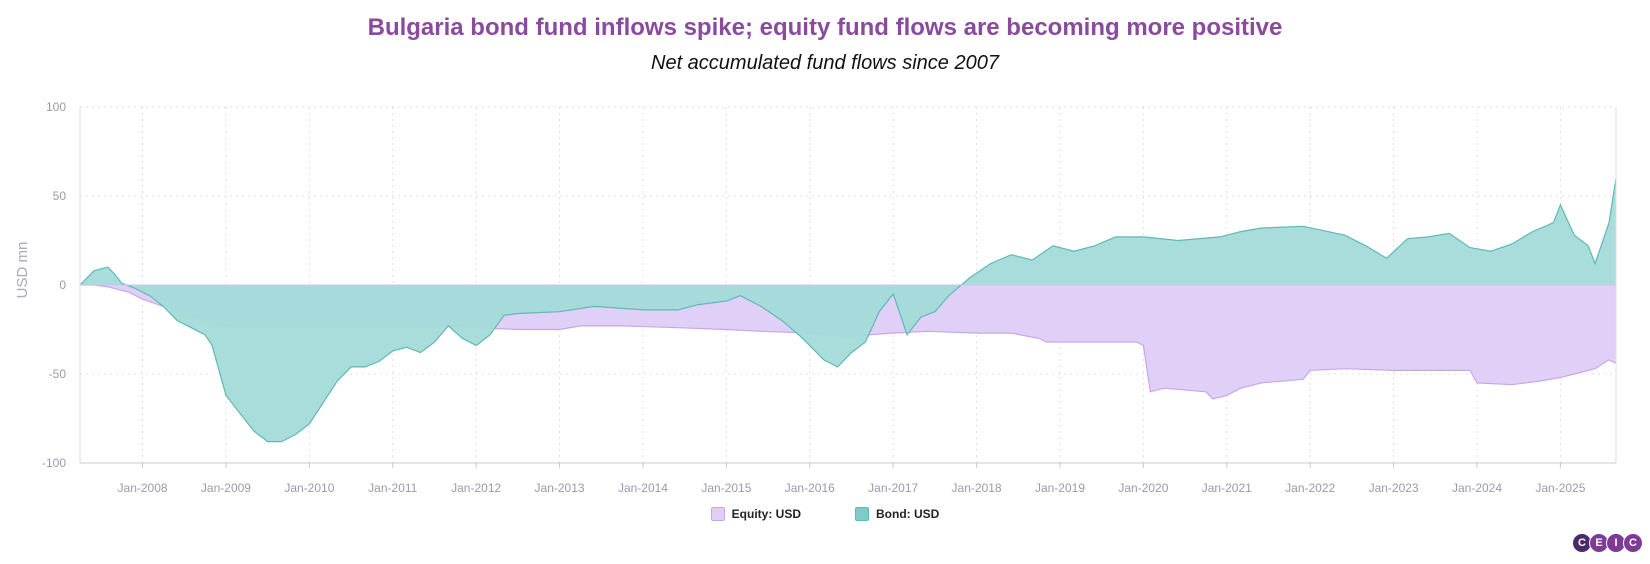 The image size is (1650, 564). I want to click on x-tick-label: Jan-2019, so click(1060, 488).